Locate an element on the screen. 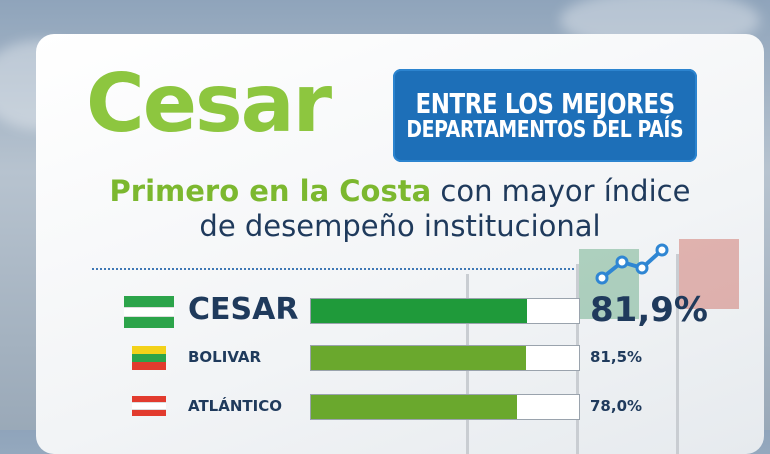 This screenshot has width=770, height=454. department-label: BOLIVAR is located at coordinates (225, 357).